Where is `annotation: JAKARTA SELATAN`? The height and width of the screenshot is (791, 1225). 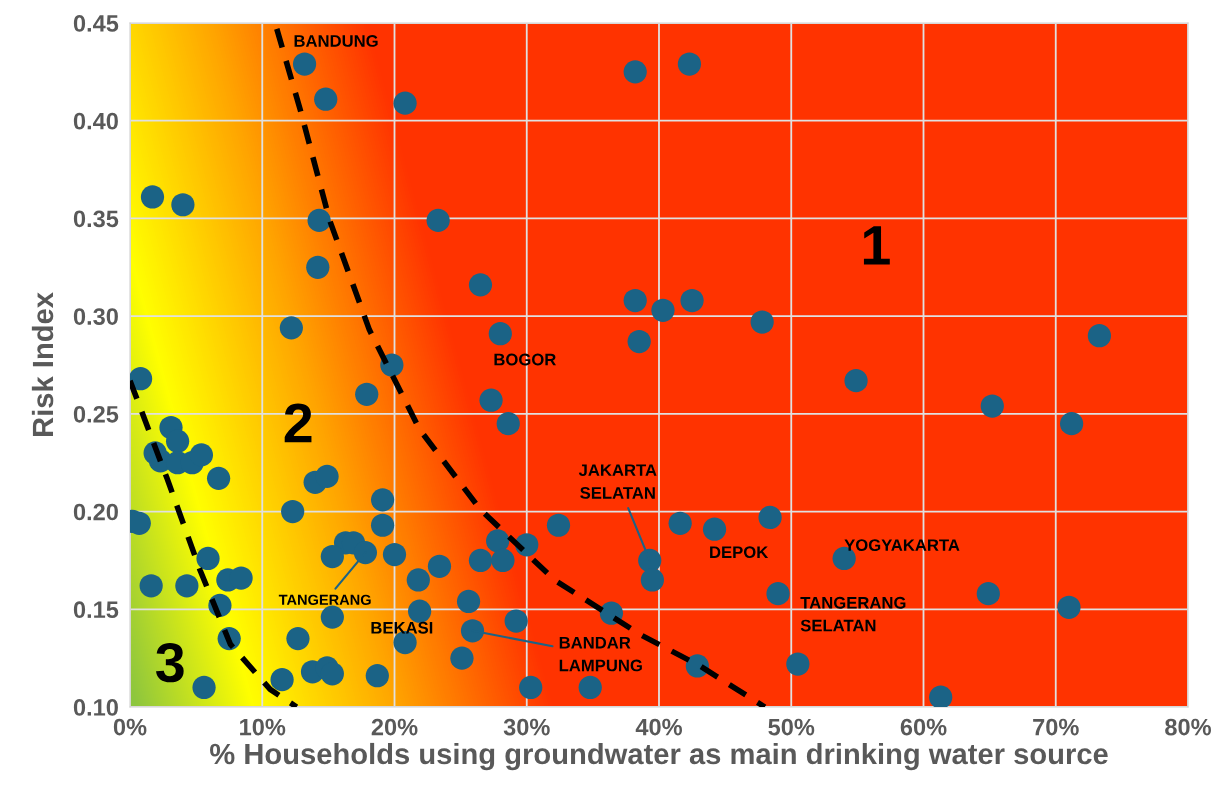 annotation: JAKARTA SELATAN is located at coordinates (617, 481).